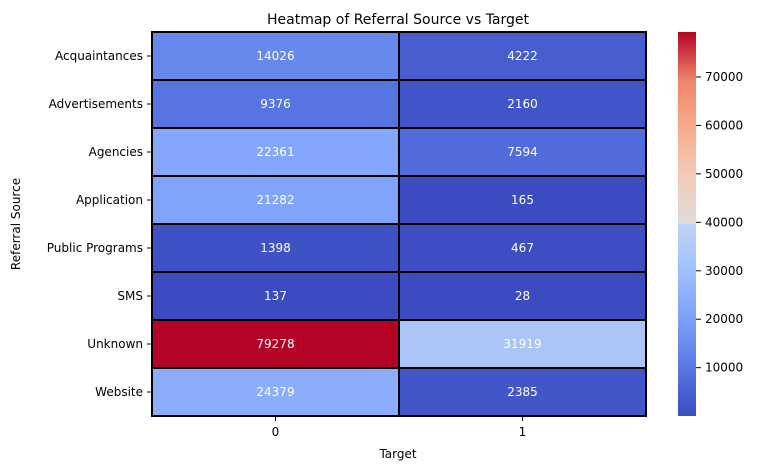  Describe the element at coordinates (724, 368) in the screenshot. I see `colorbar-tick-label: 10000` at that location.